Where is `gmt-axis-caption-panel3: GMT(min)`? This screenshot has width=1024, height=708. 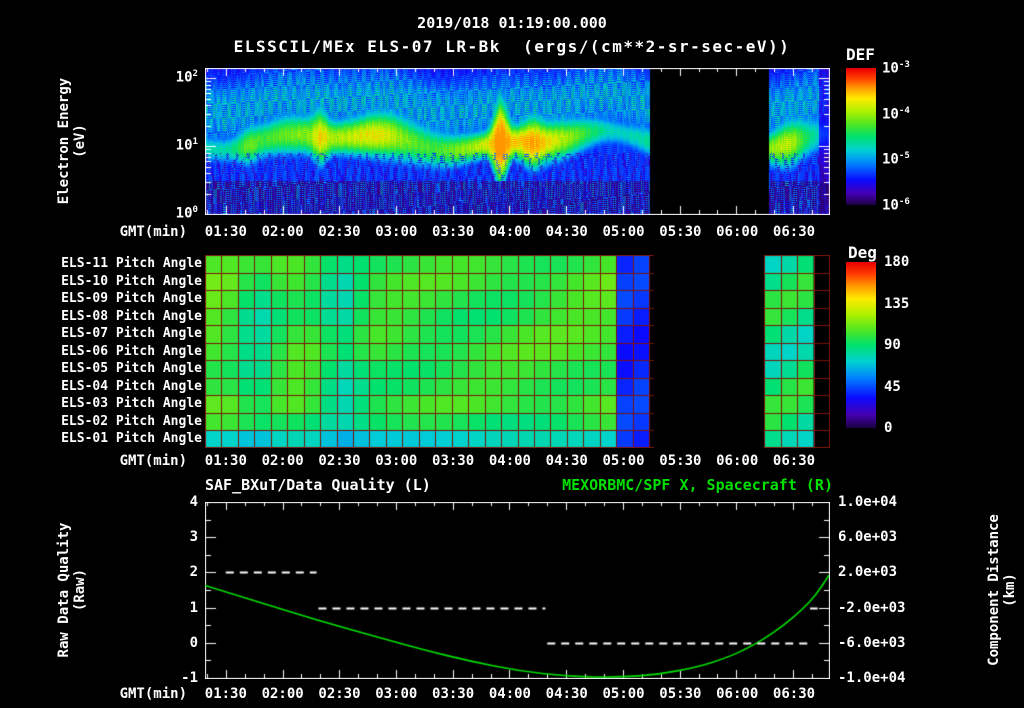 gmt-axis-caption-panel3: GMT(min) is located at coordinates (153, 694).